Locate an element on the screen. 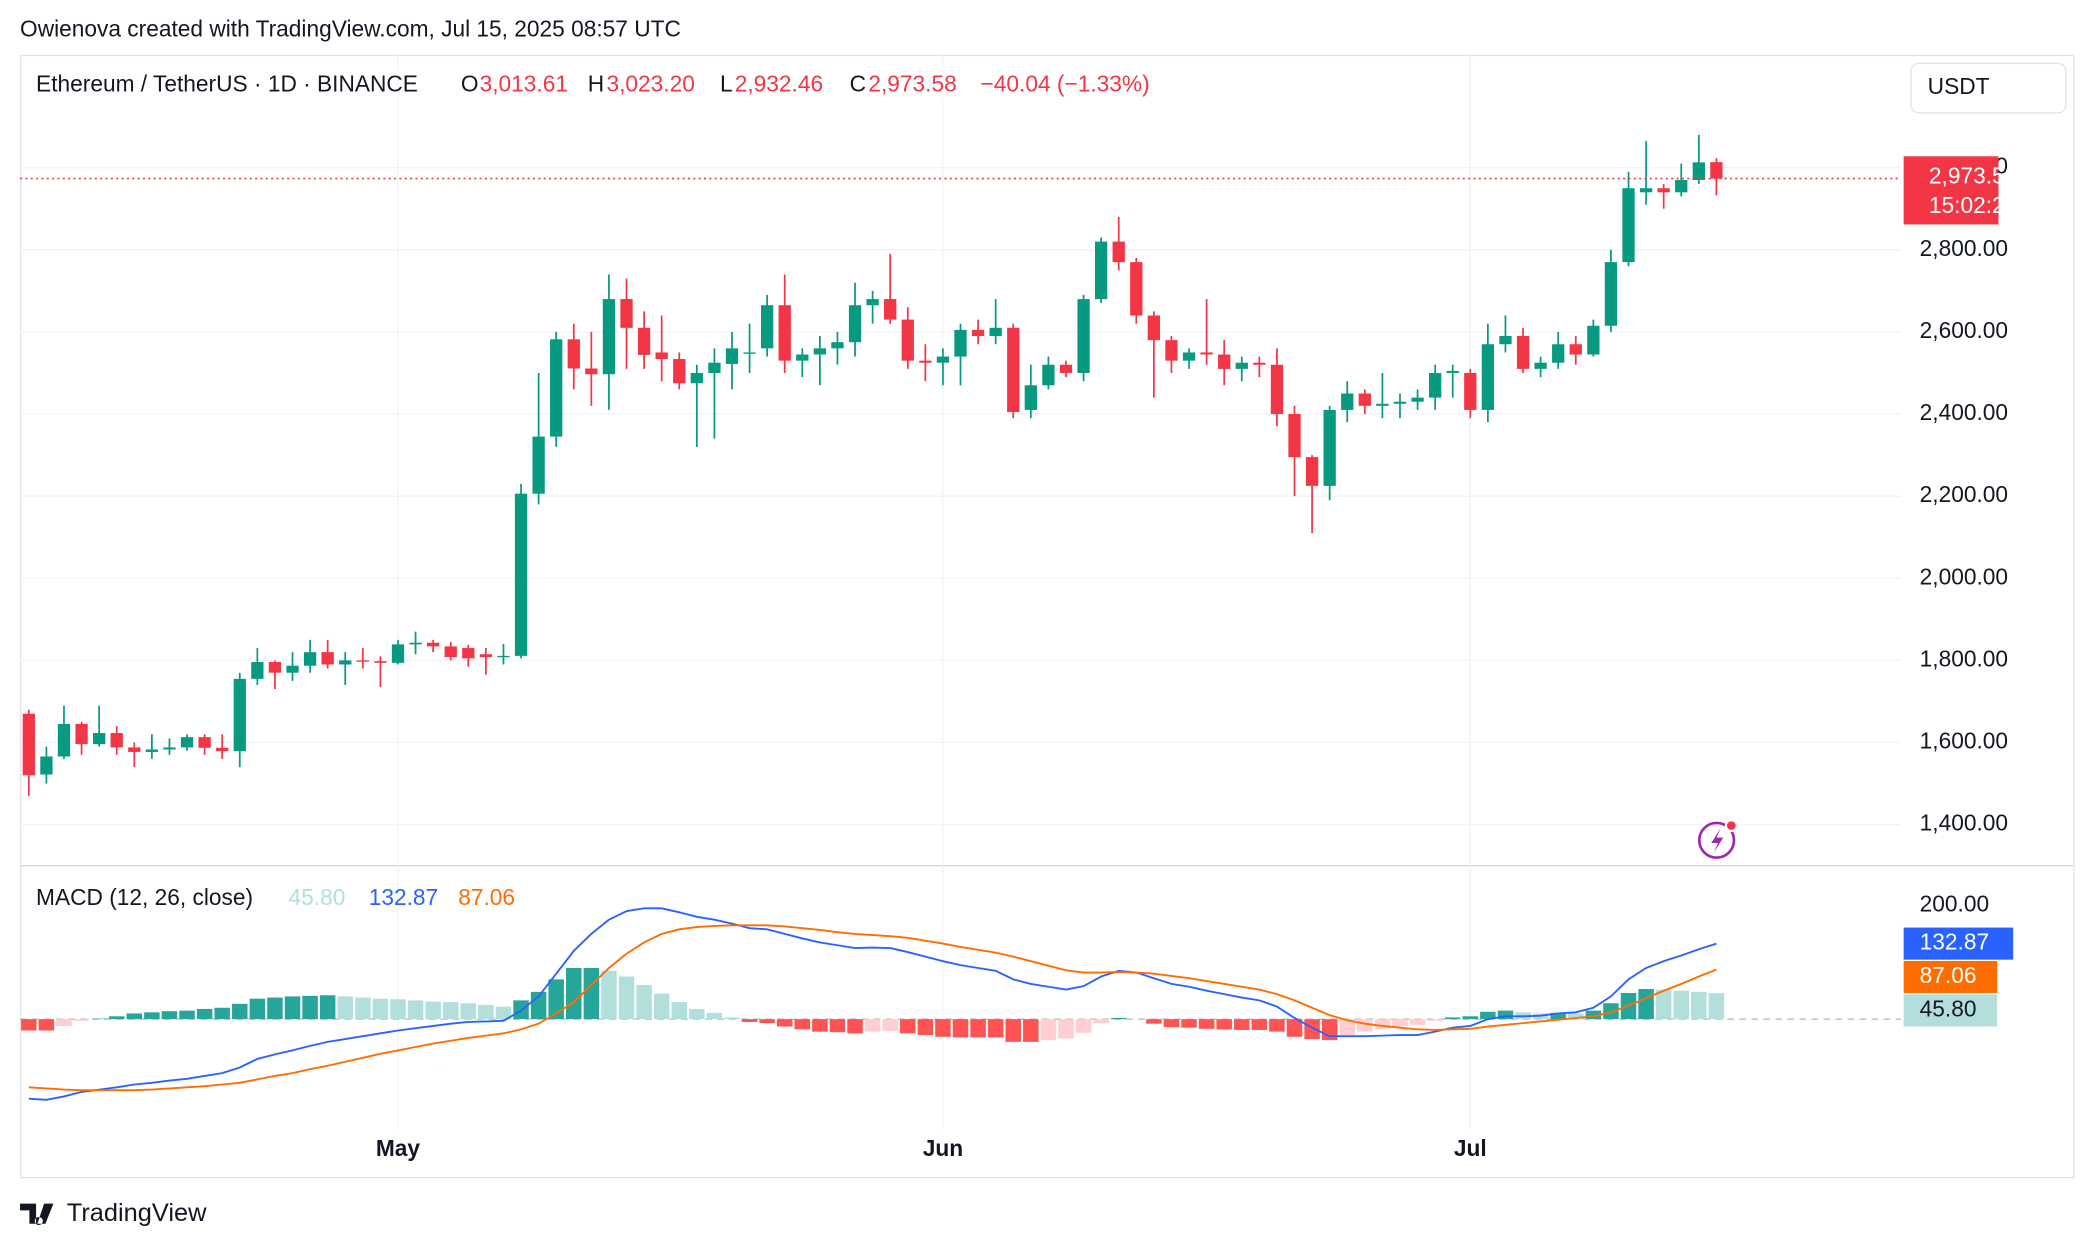 The image size is (2084, 1242). signal-line-legend: 87.06 is located at coordinates (486, 897).